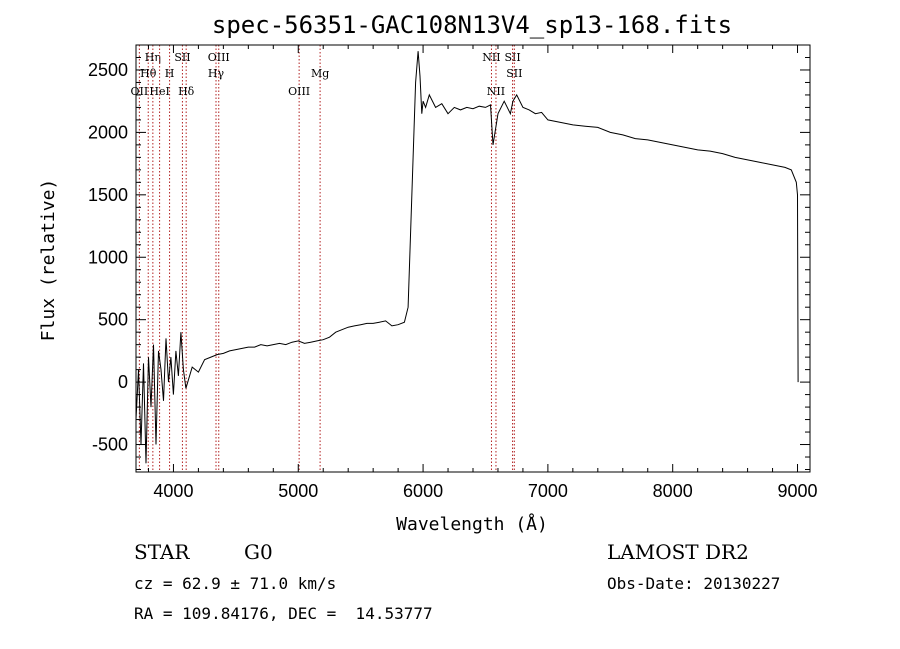  Describe the element at coordinates (423, 491) in the screenshot. I see `x-tick-label: 6000` at that location.